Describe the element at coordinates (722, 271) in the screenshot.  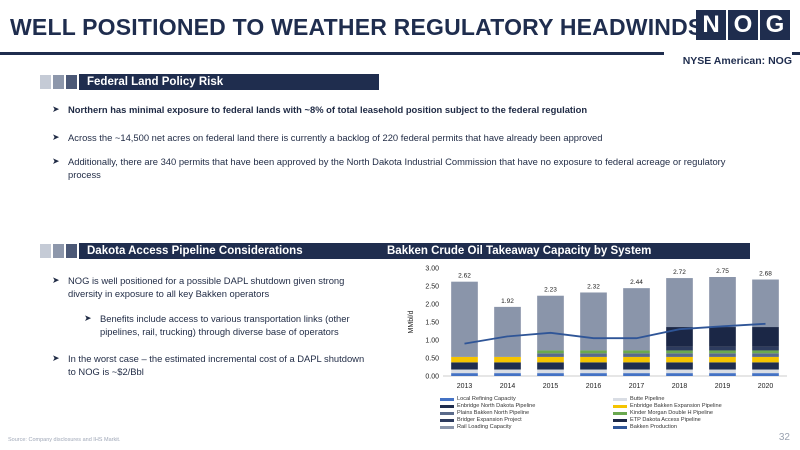
I see `bar-total-label: 2.75` at that location.